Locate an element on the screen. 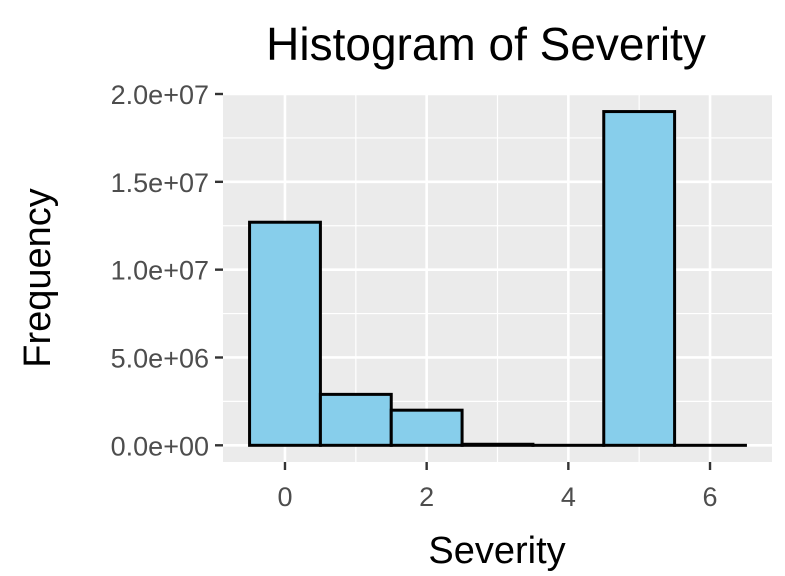  y-tick-label: 1.0e+07 is located at coordinates (160, 271).